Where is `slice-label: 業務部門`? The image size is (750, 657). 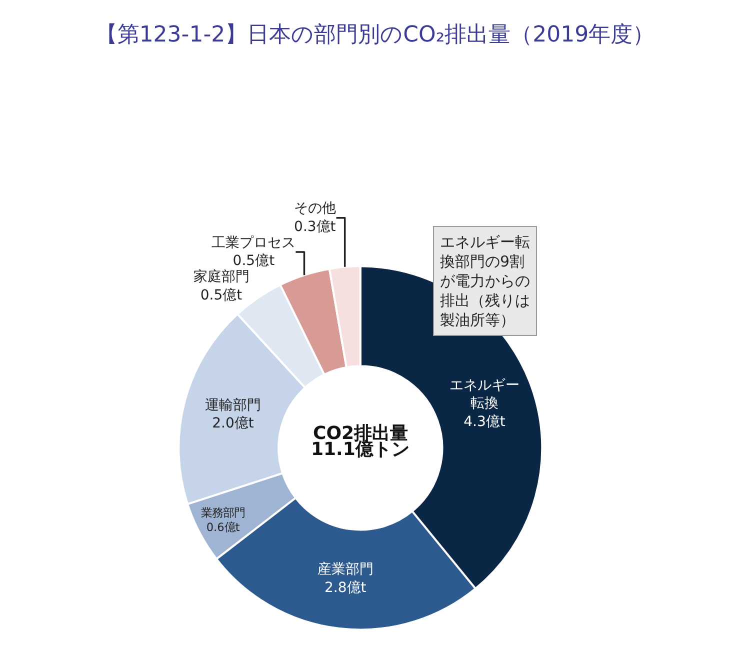 slice-label: 業務部門 is located at coordinates (223, 513).